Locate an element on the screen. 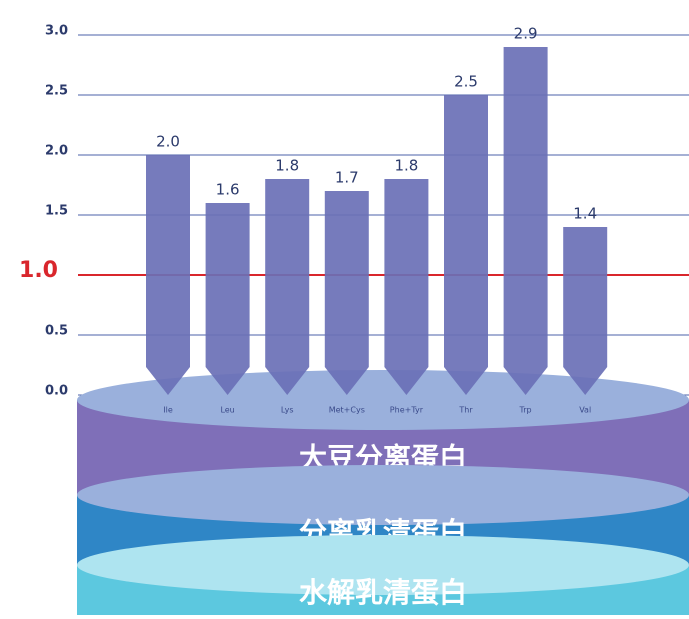 Image resolution: width=689 pixels, height=619 pixels. disc-layer: 水解乳清蛋白 is located at coordinates (383, 577).